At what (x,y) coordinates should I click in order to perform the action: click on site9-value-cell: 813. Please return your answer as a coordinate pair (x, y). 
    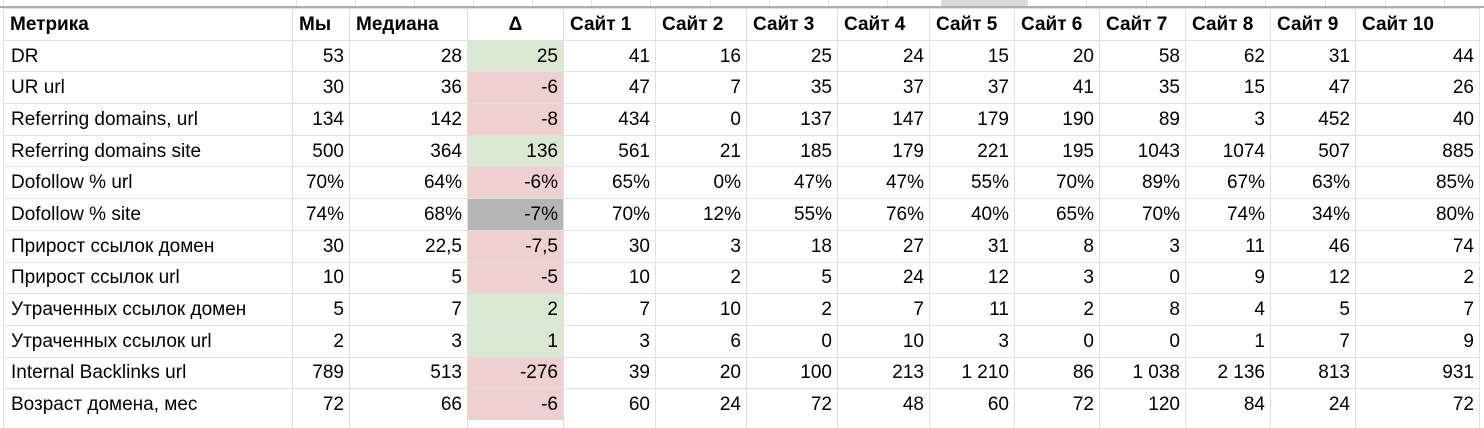
    Looking at the image, I should click on (1313, 373).